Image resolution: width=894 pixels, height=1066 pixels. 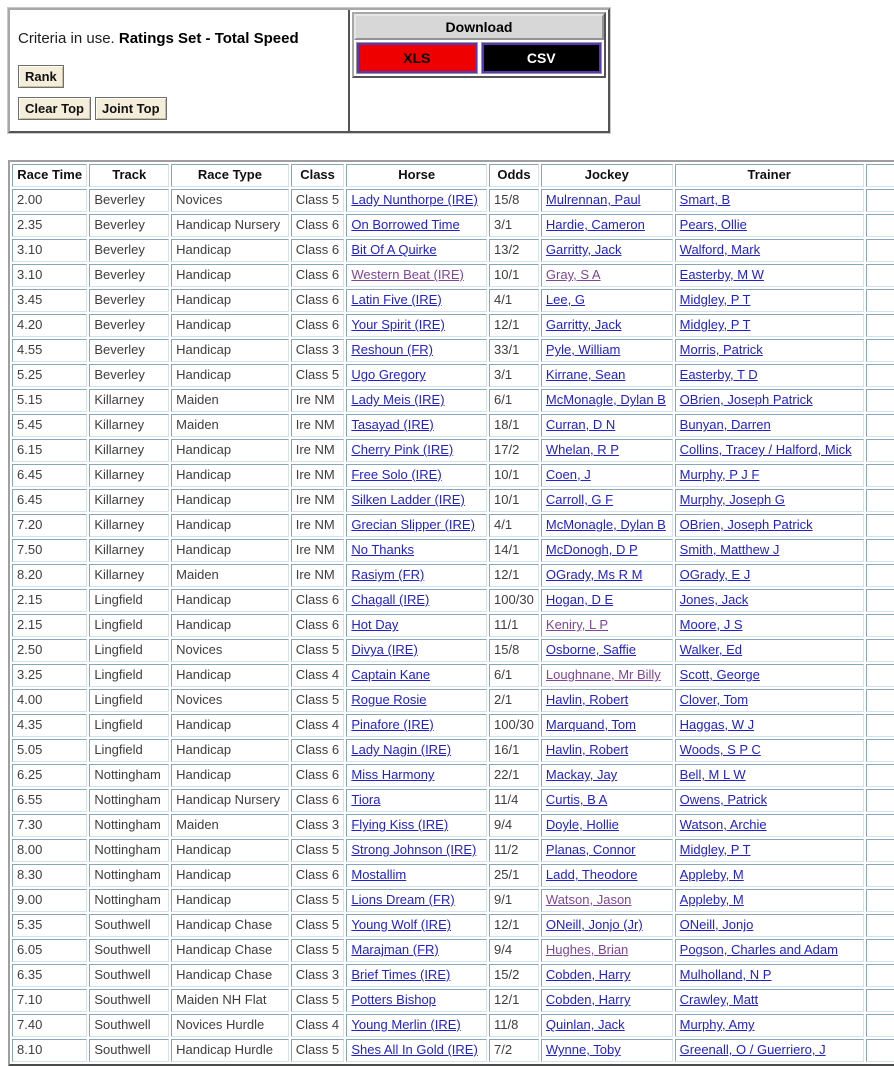 What do you see at coordinates (711, 899) in the screenshot?
I see `trainer-link: Appleby, M` at bounding box center [711, 899].